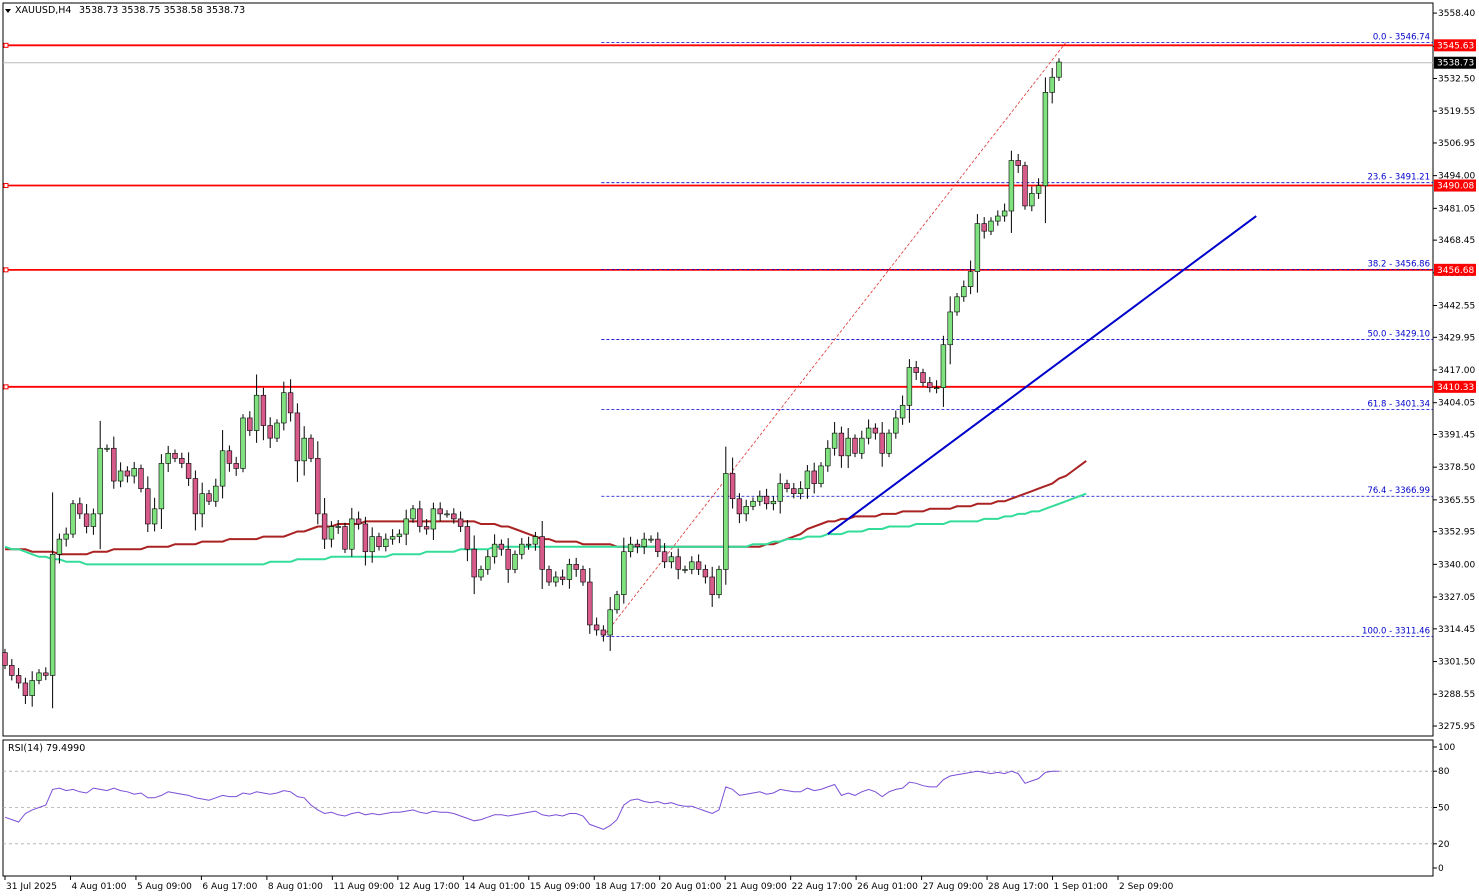  I want to click on fib-level-label: 38.2 - 3456.86, so click(1398, 264).